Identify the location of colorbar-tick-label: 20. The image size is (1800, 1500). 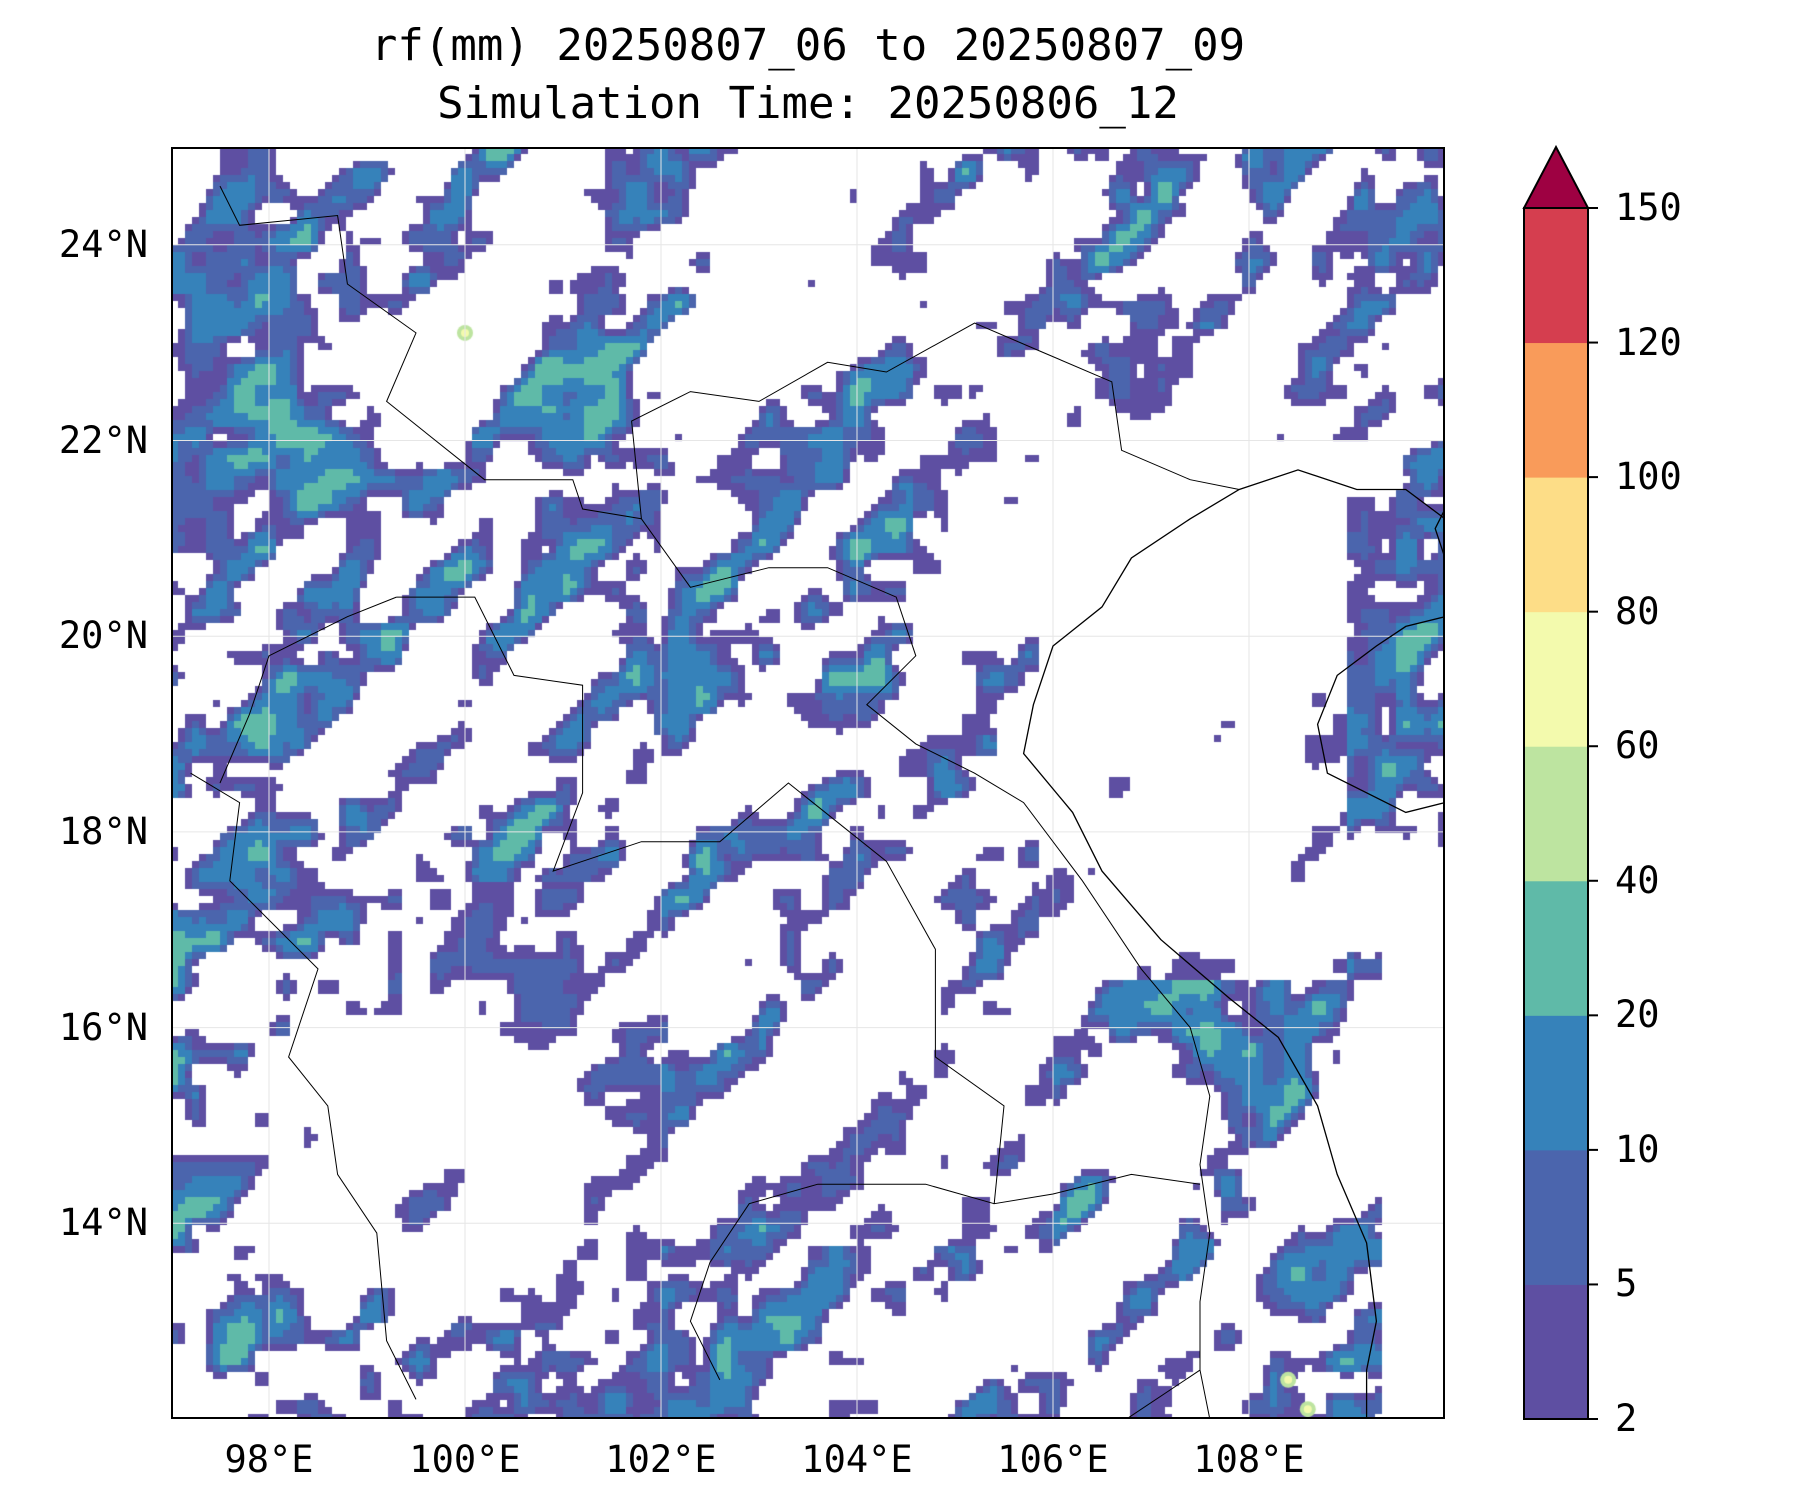
(1637, 1015).